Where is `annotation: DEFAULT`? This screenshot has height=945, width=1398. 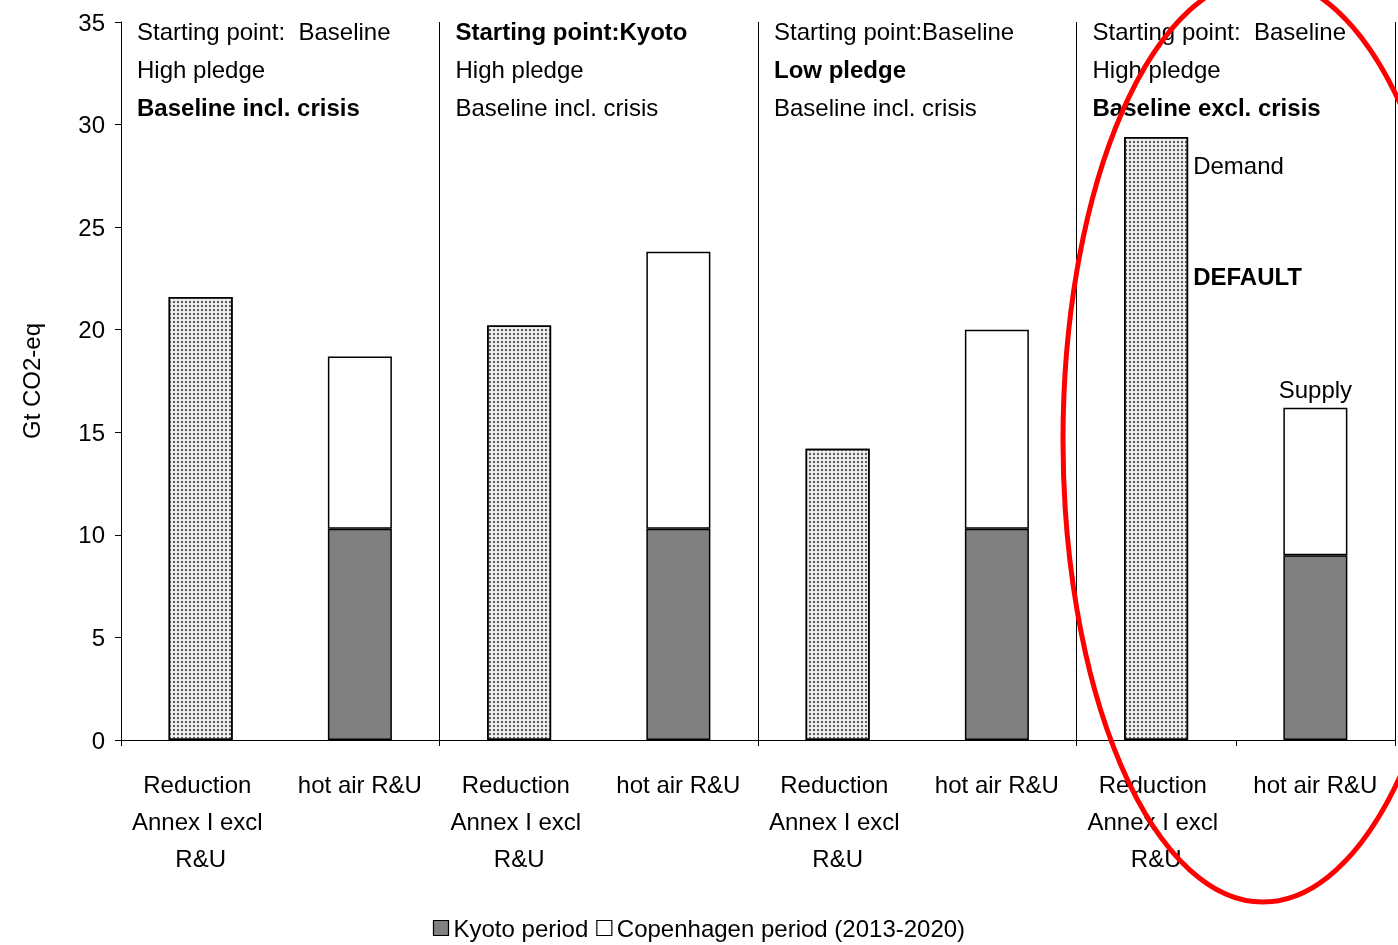
annotation: DEFAULT is located at coordinates (1248, 276).